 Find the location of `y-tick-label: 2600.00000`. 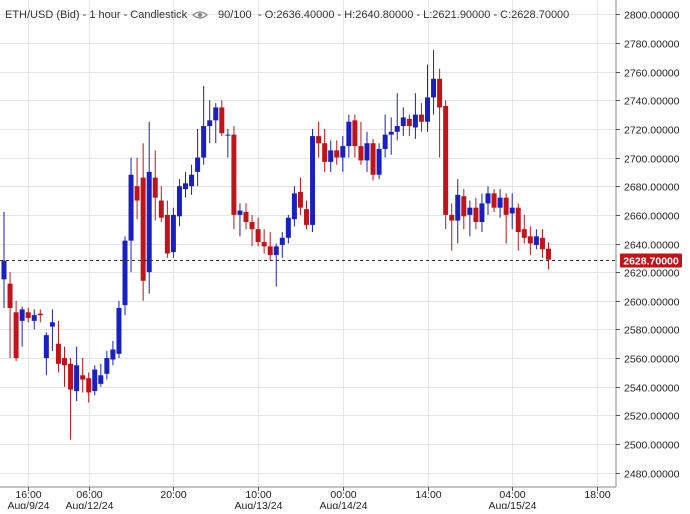

y-tick-label: 2600.00000 is located at coordinates (652, 303).